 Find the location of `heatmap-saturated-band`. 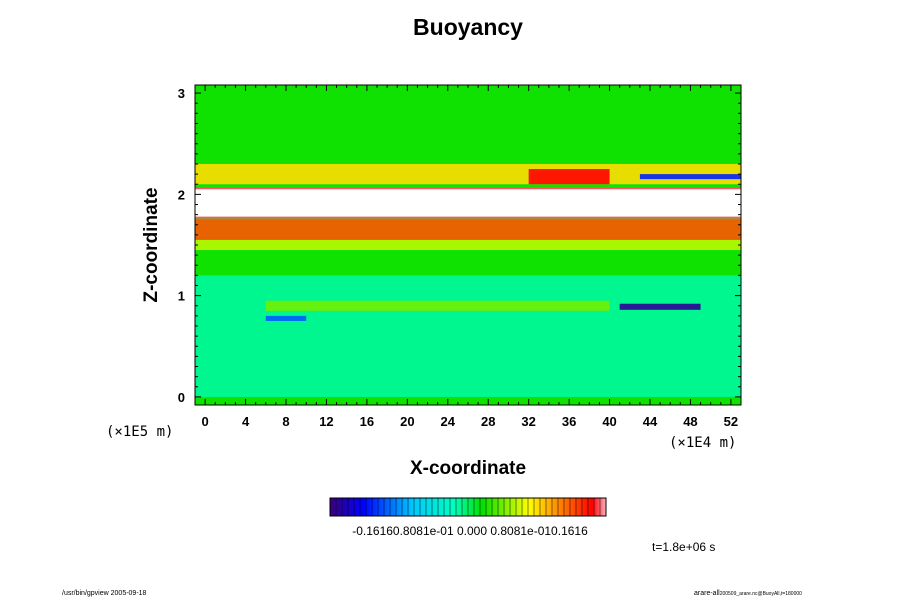

heatmap-saturated-band is located at coordinates (468, 203).